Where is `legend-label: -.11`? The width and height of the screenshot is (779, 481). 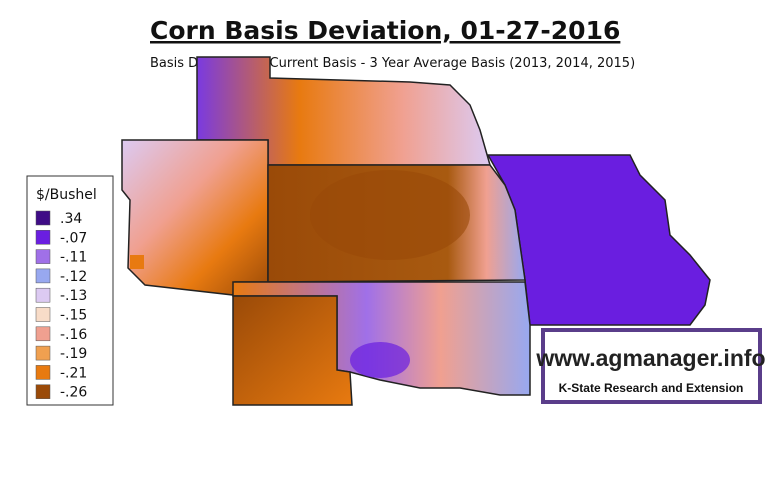
legend-label: -.11 is located at coordinates (73, 258).